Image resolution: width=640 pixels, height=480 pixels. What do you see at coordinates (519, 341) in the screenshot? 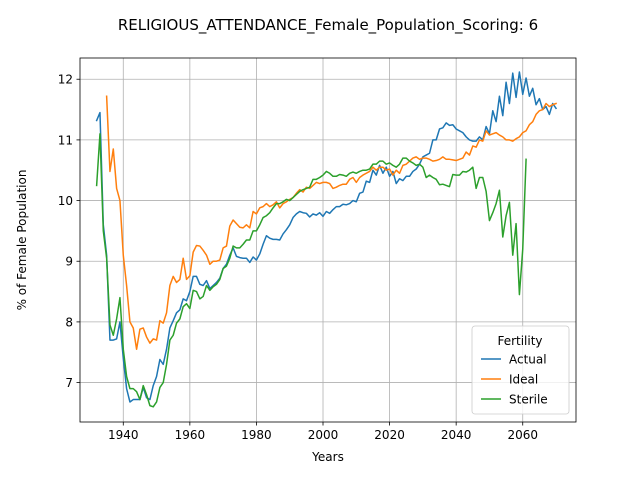
I see `legend-title: Fertility` at bounding box center [519, 341].